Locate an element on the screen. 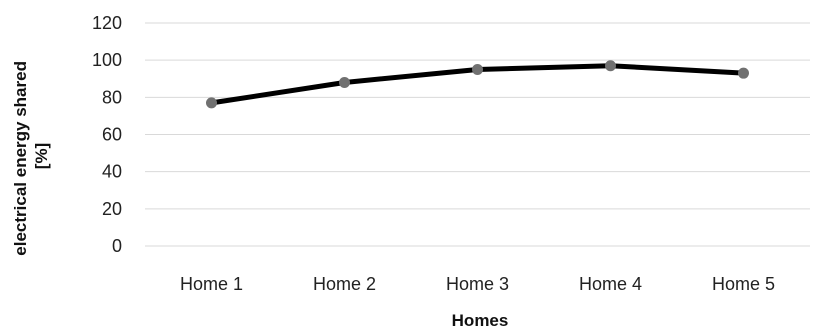  y-tick-label-80: 80 is located at coordinates (112, 97).